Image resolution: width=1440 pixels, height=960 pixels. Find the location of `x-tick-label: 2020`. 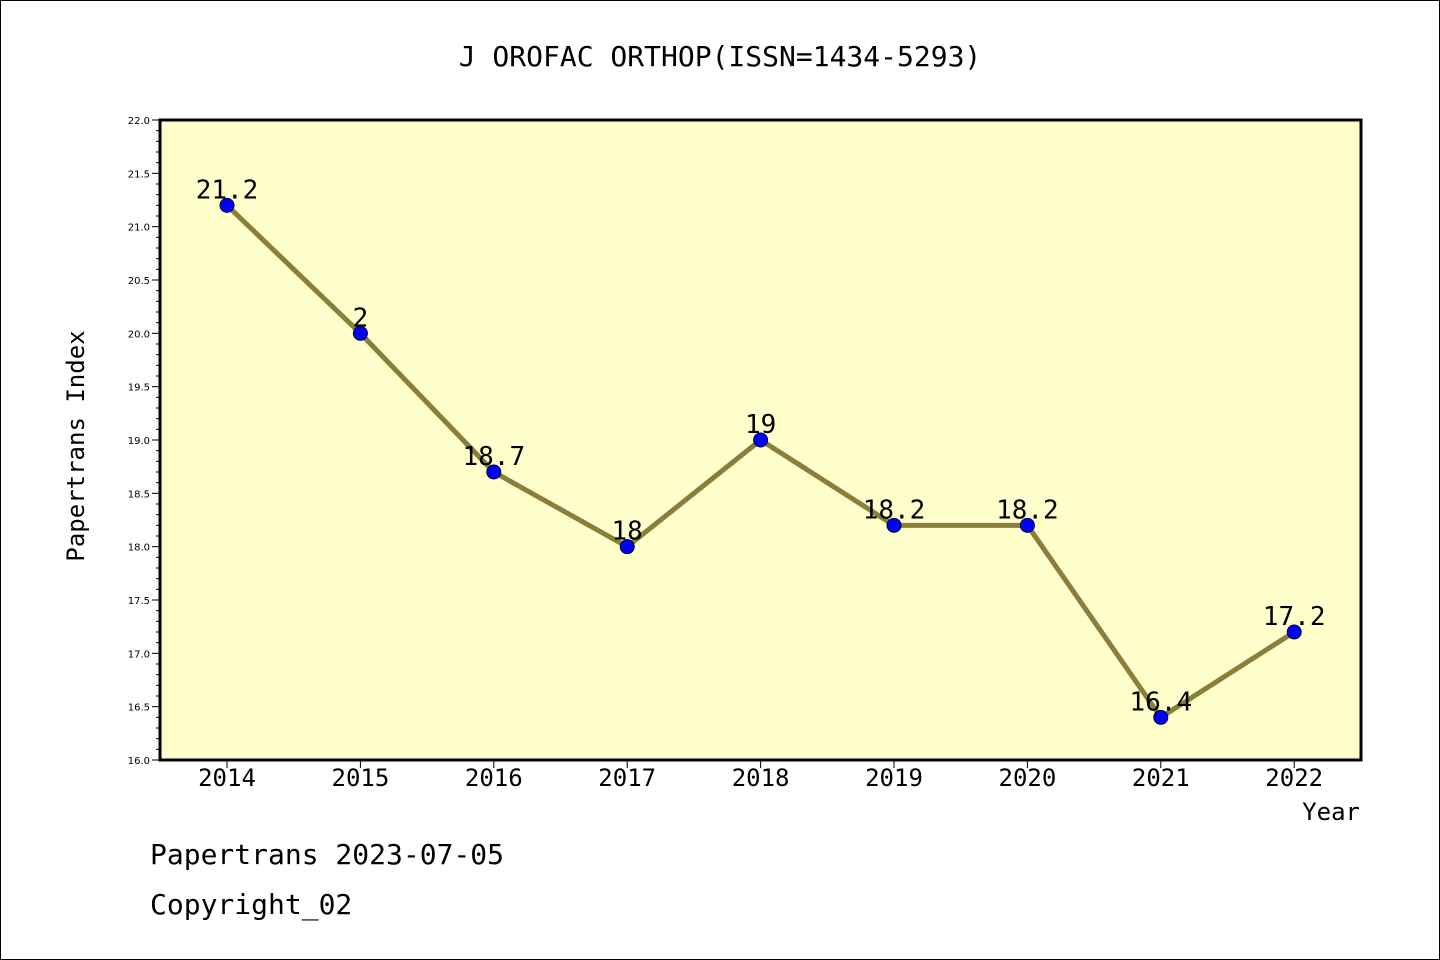

x-tick-label: 2020 is located at coordinates (1028, 778).